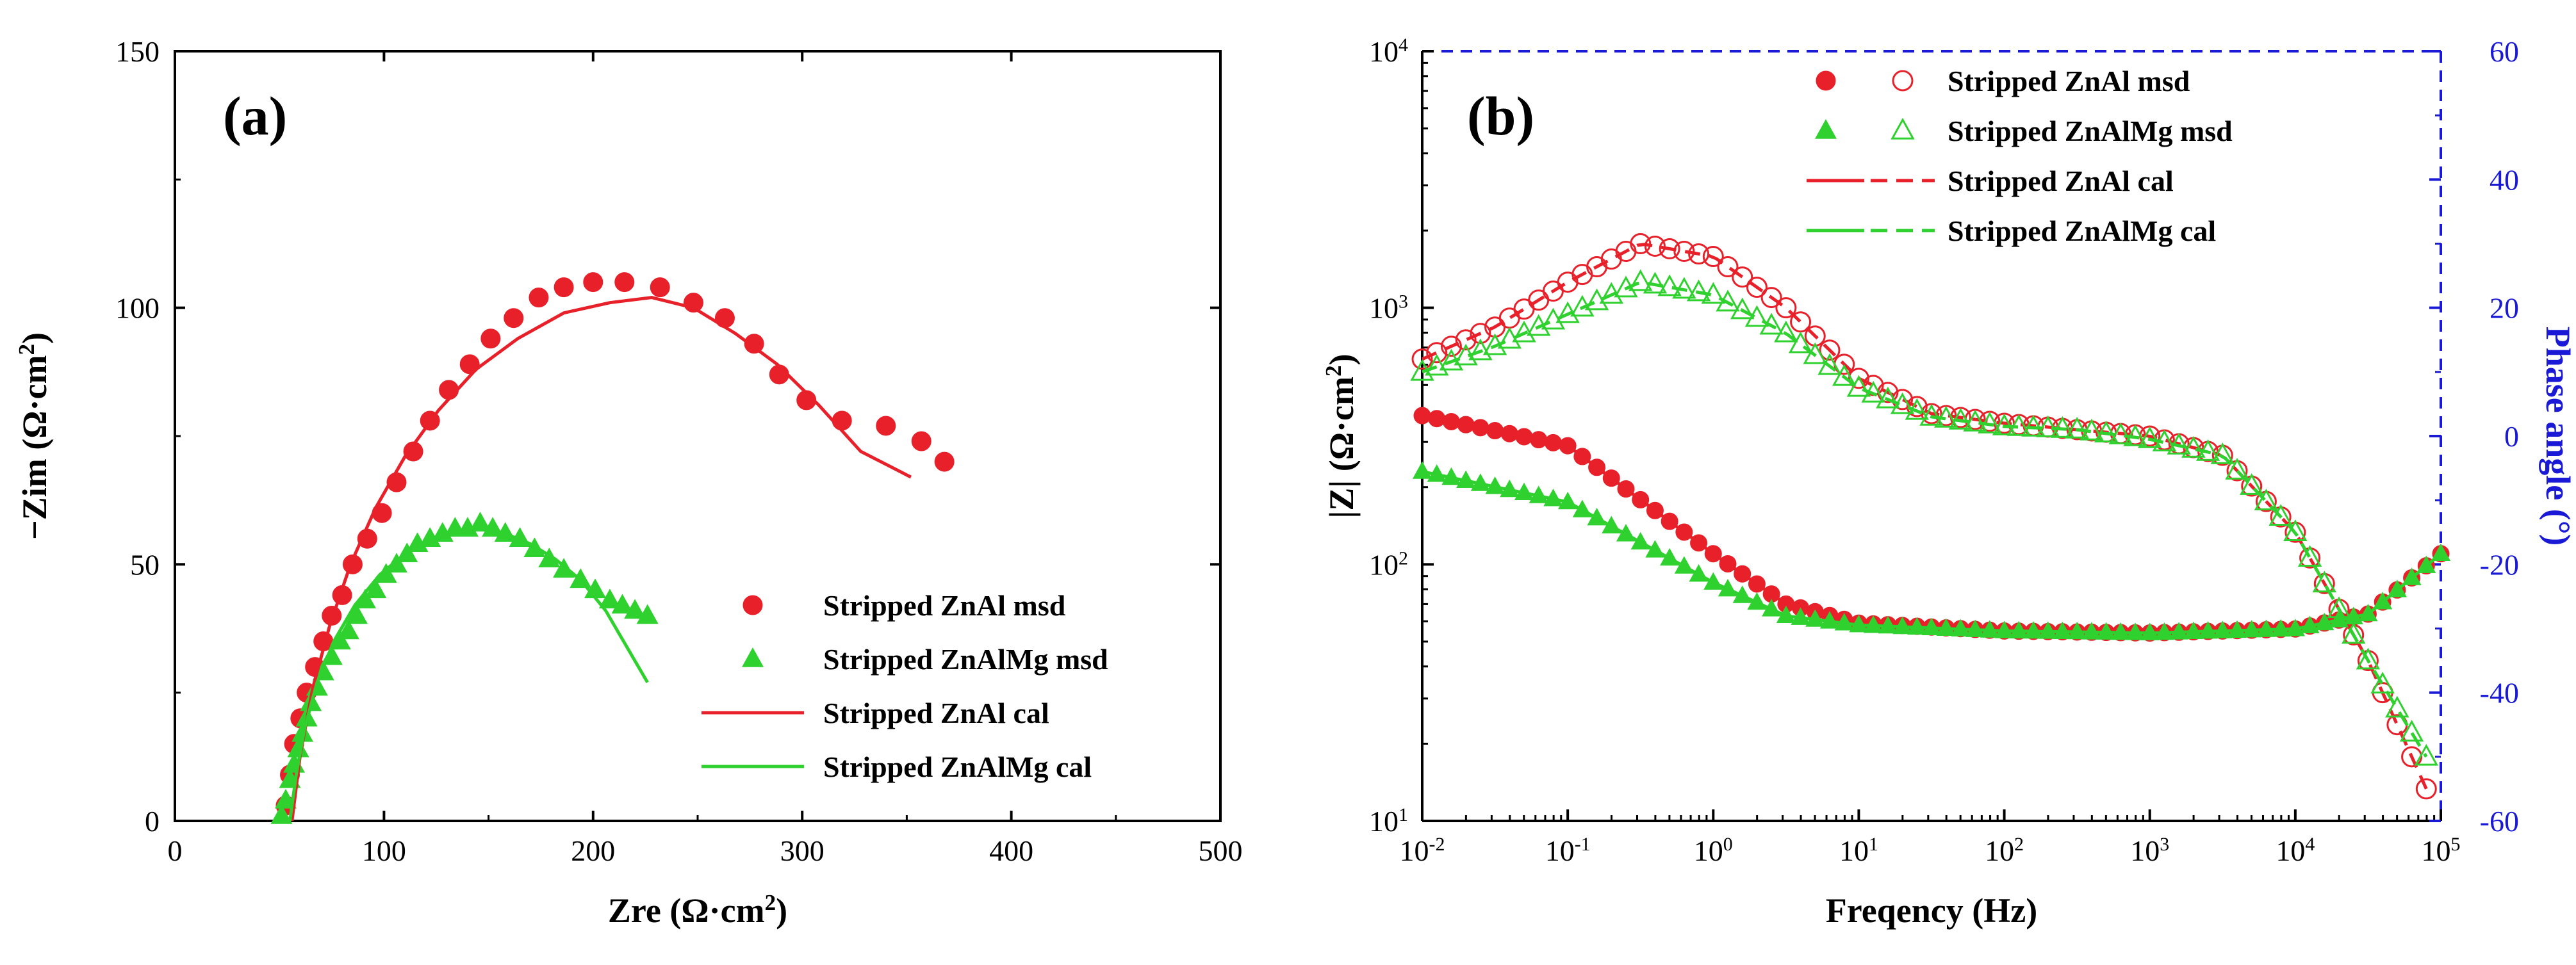 This screenshot has height=965, width=2576. I want to click on legend-triangle-marker, so click(753, 657).